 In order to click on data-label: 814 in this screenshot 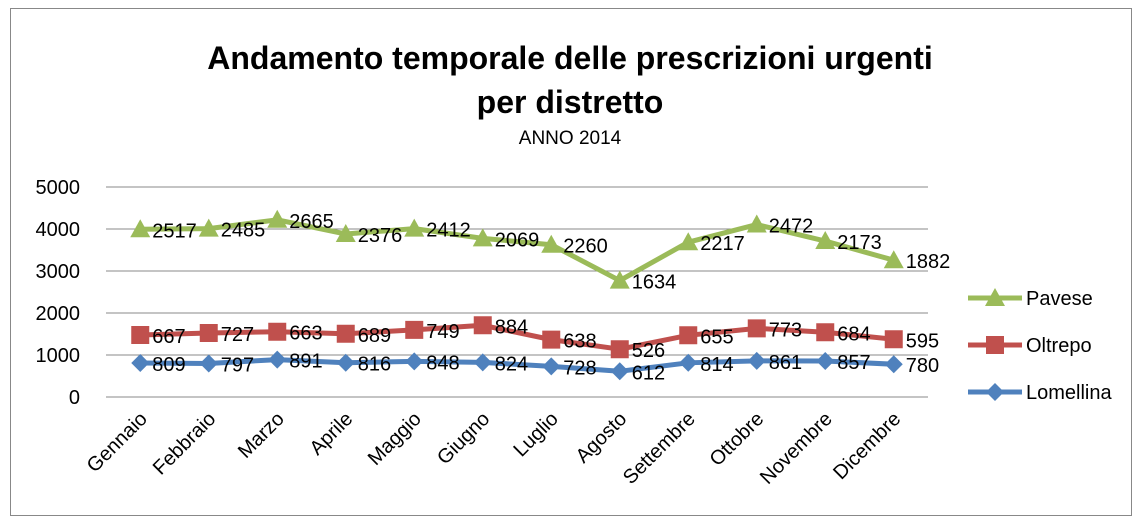, I will do `click(716, 365)`.